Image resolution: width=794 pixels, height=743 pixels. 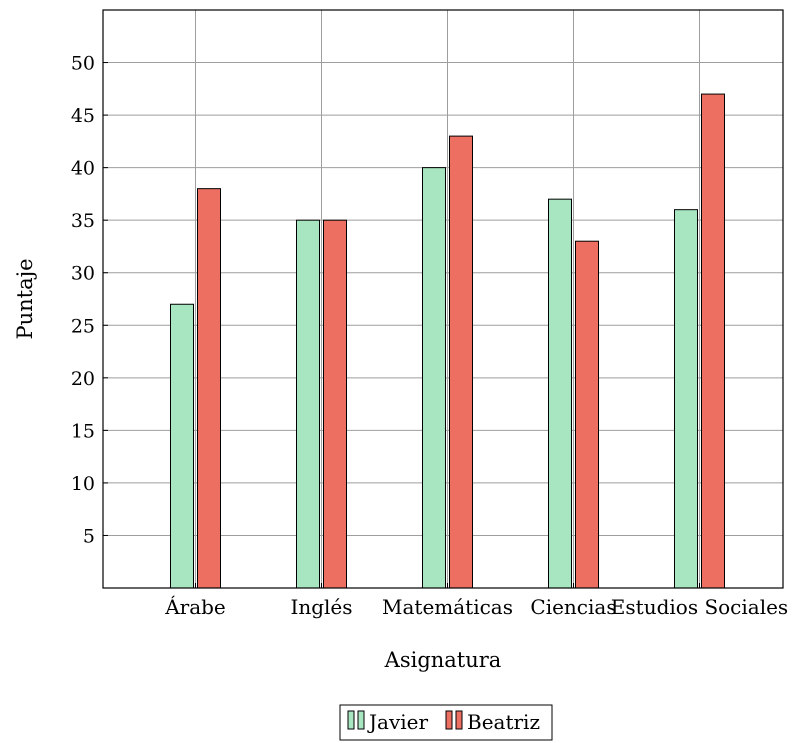 What do you see at coordinates (449, 720) in the screenshot?
I see `legend-swatch-beatriz` at bounding box center [449, 720].